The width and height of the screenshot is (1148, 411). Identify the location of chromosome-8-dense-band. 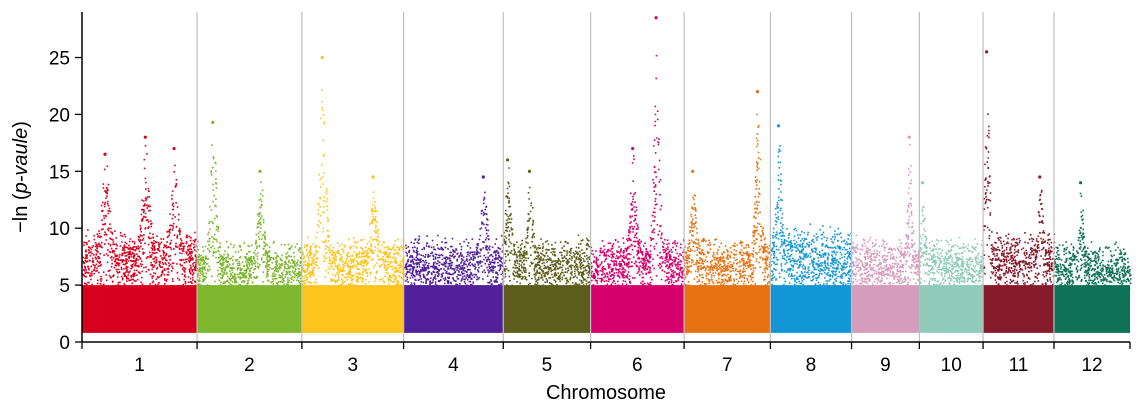
(811, 309).